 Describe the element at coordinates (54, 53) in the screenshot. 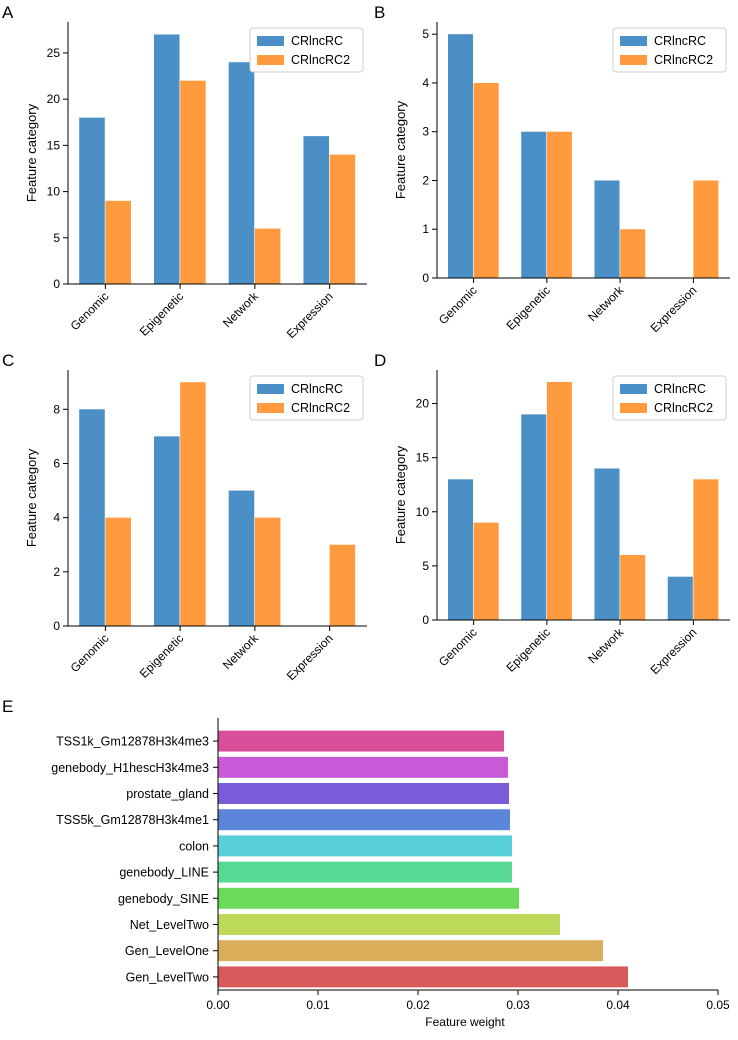

I see `y-tick-label: 25` at that location.